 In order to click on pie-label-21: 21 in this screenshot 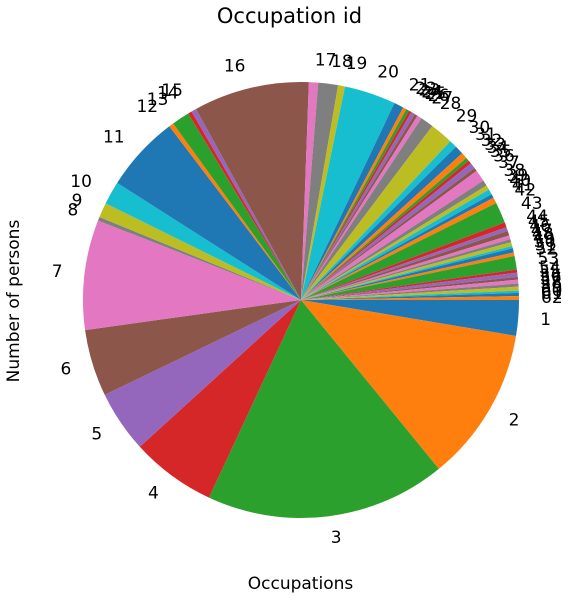, I will do `click(420, 86)`.